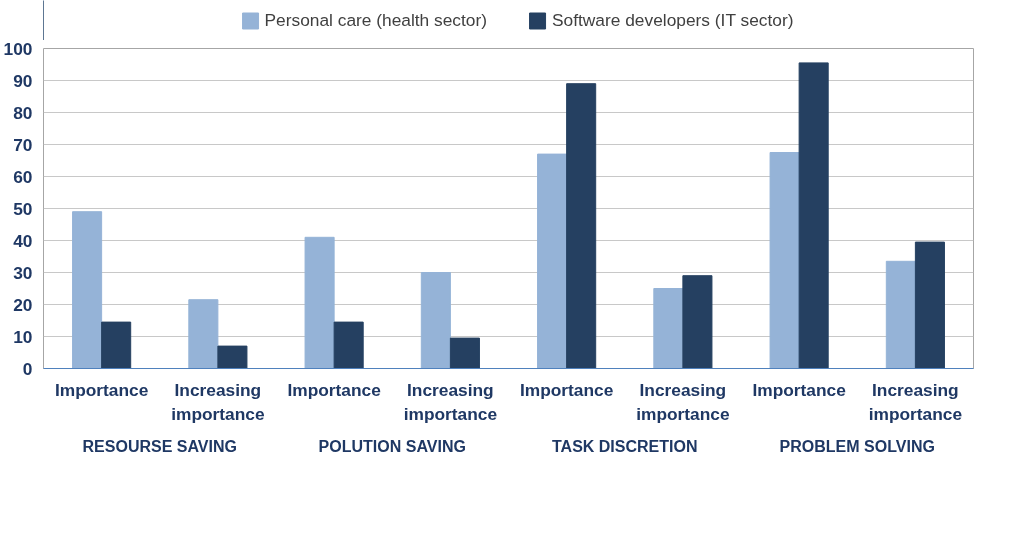  What do you see at coordinates (625, 446) in the screenshot?
I see `text: TASK DISCRETION` at bounding box center [625, 446].